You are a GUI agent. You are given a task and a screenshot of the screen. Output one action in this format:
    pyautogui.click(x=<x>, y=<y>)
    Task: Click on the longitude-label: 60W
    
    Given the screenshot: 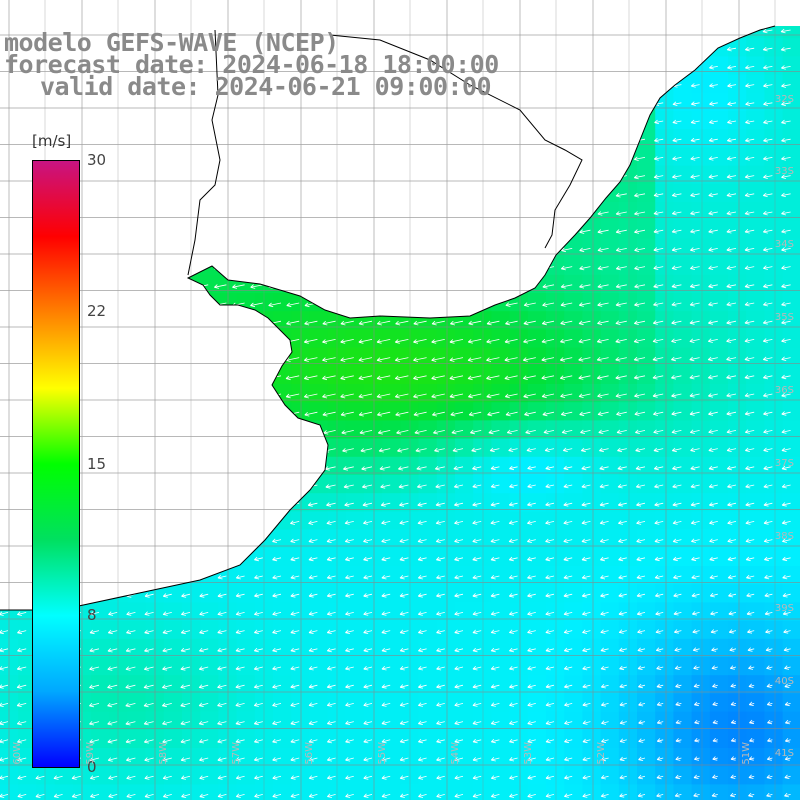 What is the action you would take?
    pyautogui.click(x=17, y=753)
    